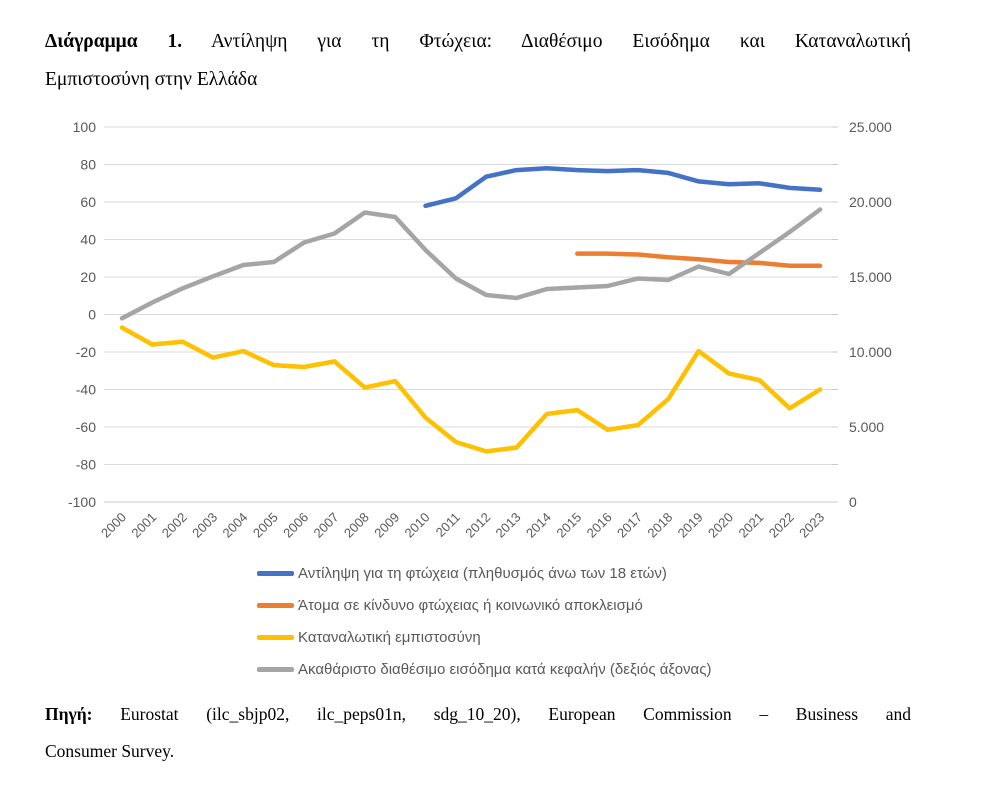  What do you see at coordinates (92, 315) in the screenshot?
I see `left-axis-tick-label: 0` at bounding box center [92, 315].